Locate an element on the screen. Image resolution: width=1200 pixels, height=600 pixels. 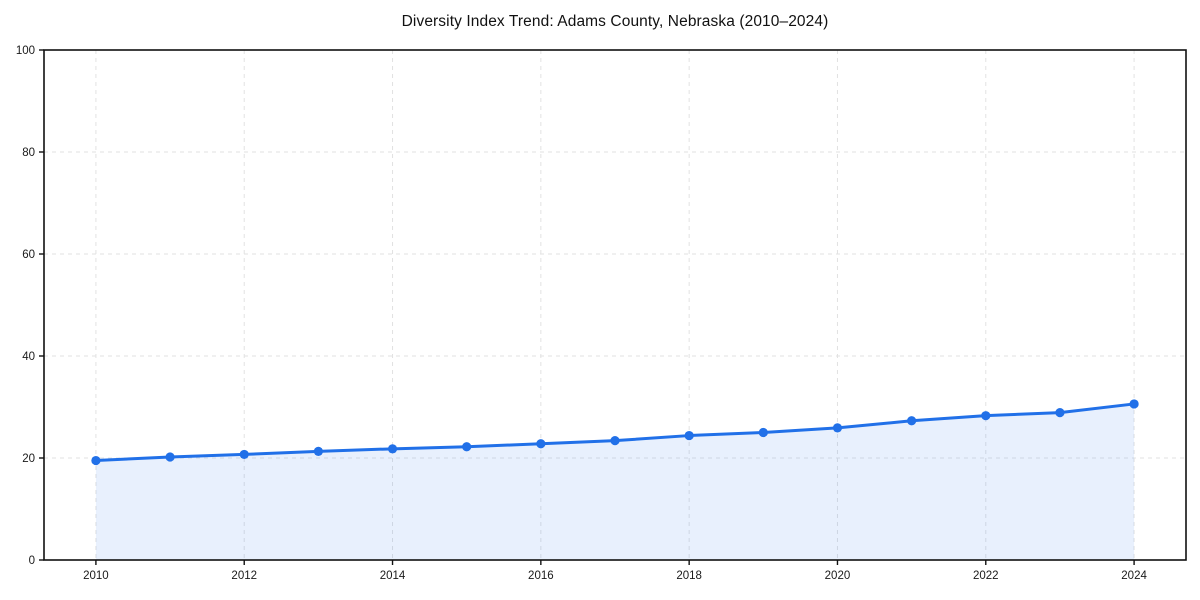
x-tick-label: 2010 is located at coordinates (96, 576).